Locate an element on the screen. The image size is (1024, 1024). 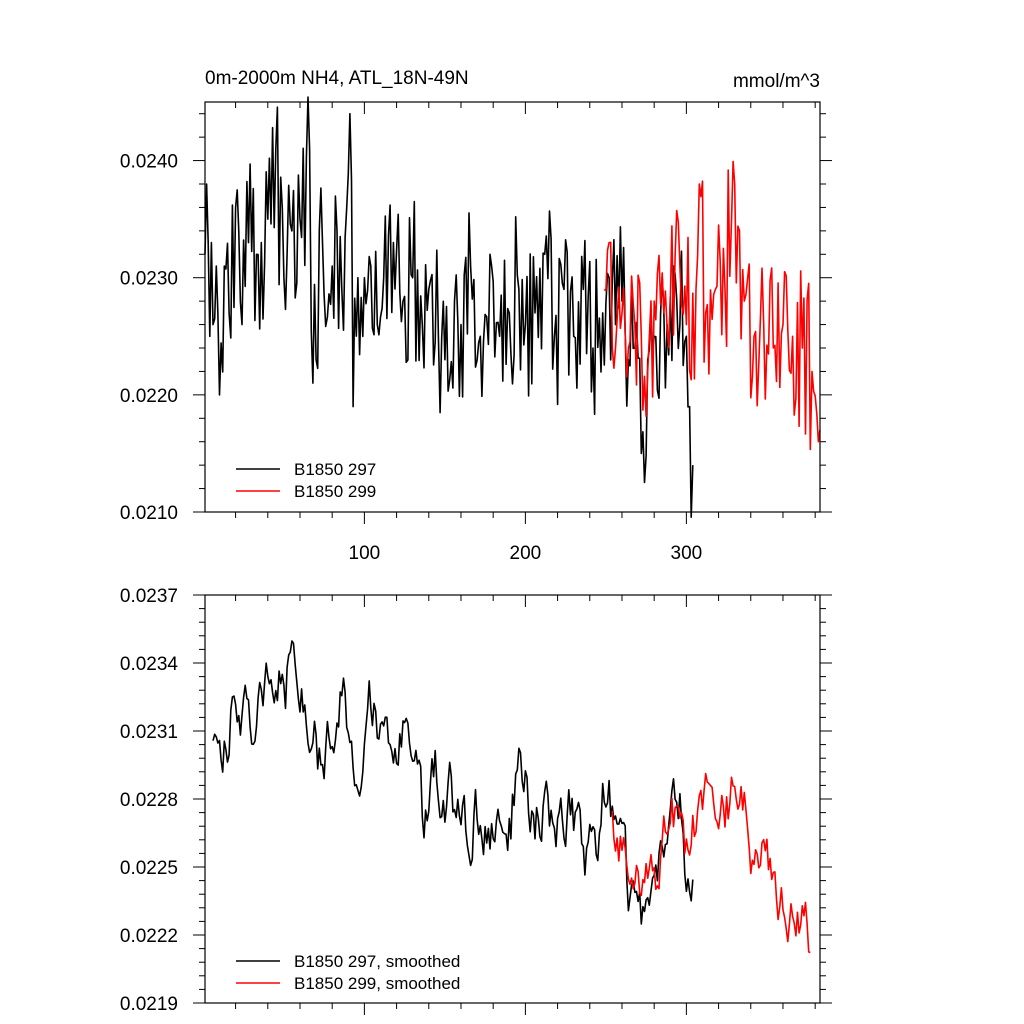
y-tick-label: 0.0230 is located at coordinates (149, 279).